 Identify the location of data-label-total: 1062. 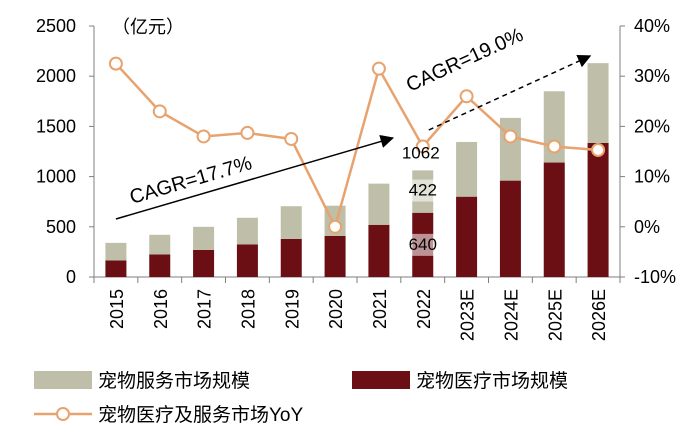
(421, 152).